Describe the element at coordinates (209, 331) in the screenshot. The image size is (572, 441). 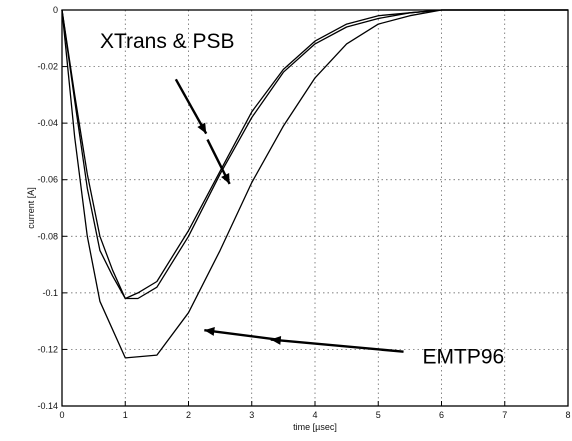
I see `emtp-arrow-b-head` at that location.